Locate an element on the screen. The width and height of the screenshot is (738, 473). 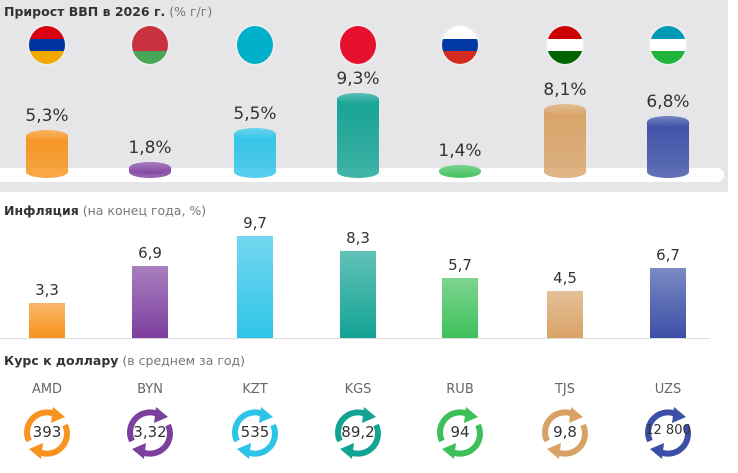
exchange-rate-value: 3,32 is located at coordinates (150, 432).